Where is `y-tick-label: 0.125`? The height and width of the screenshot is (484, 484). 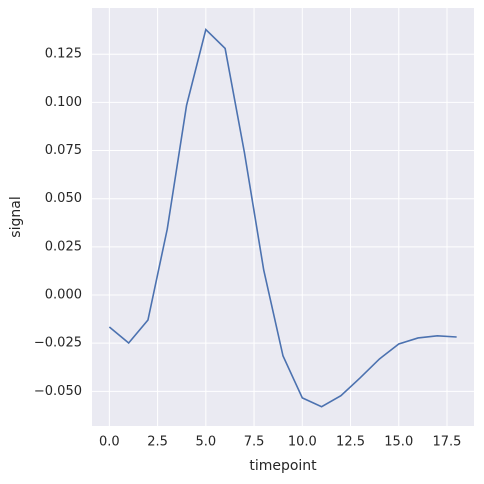
y-tick-label: 0.125 is located at coordinates (63, 54).